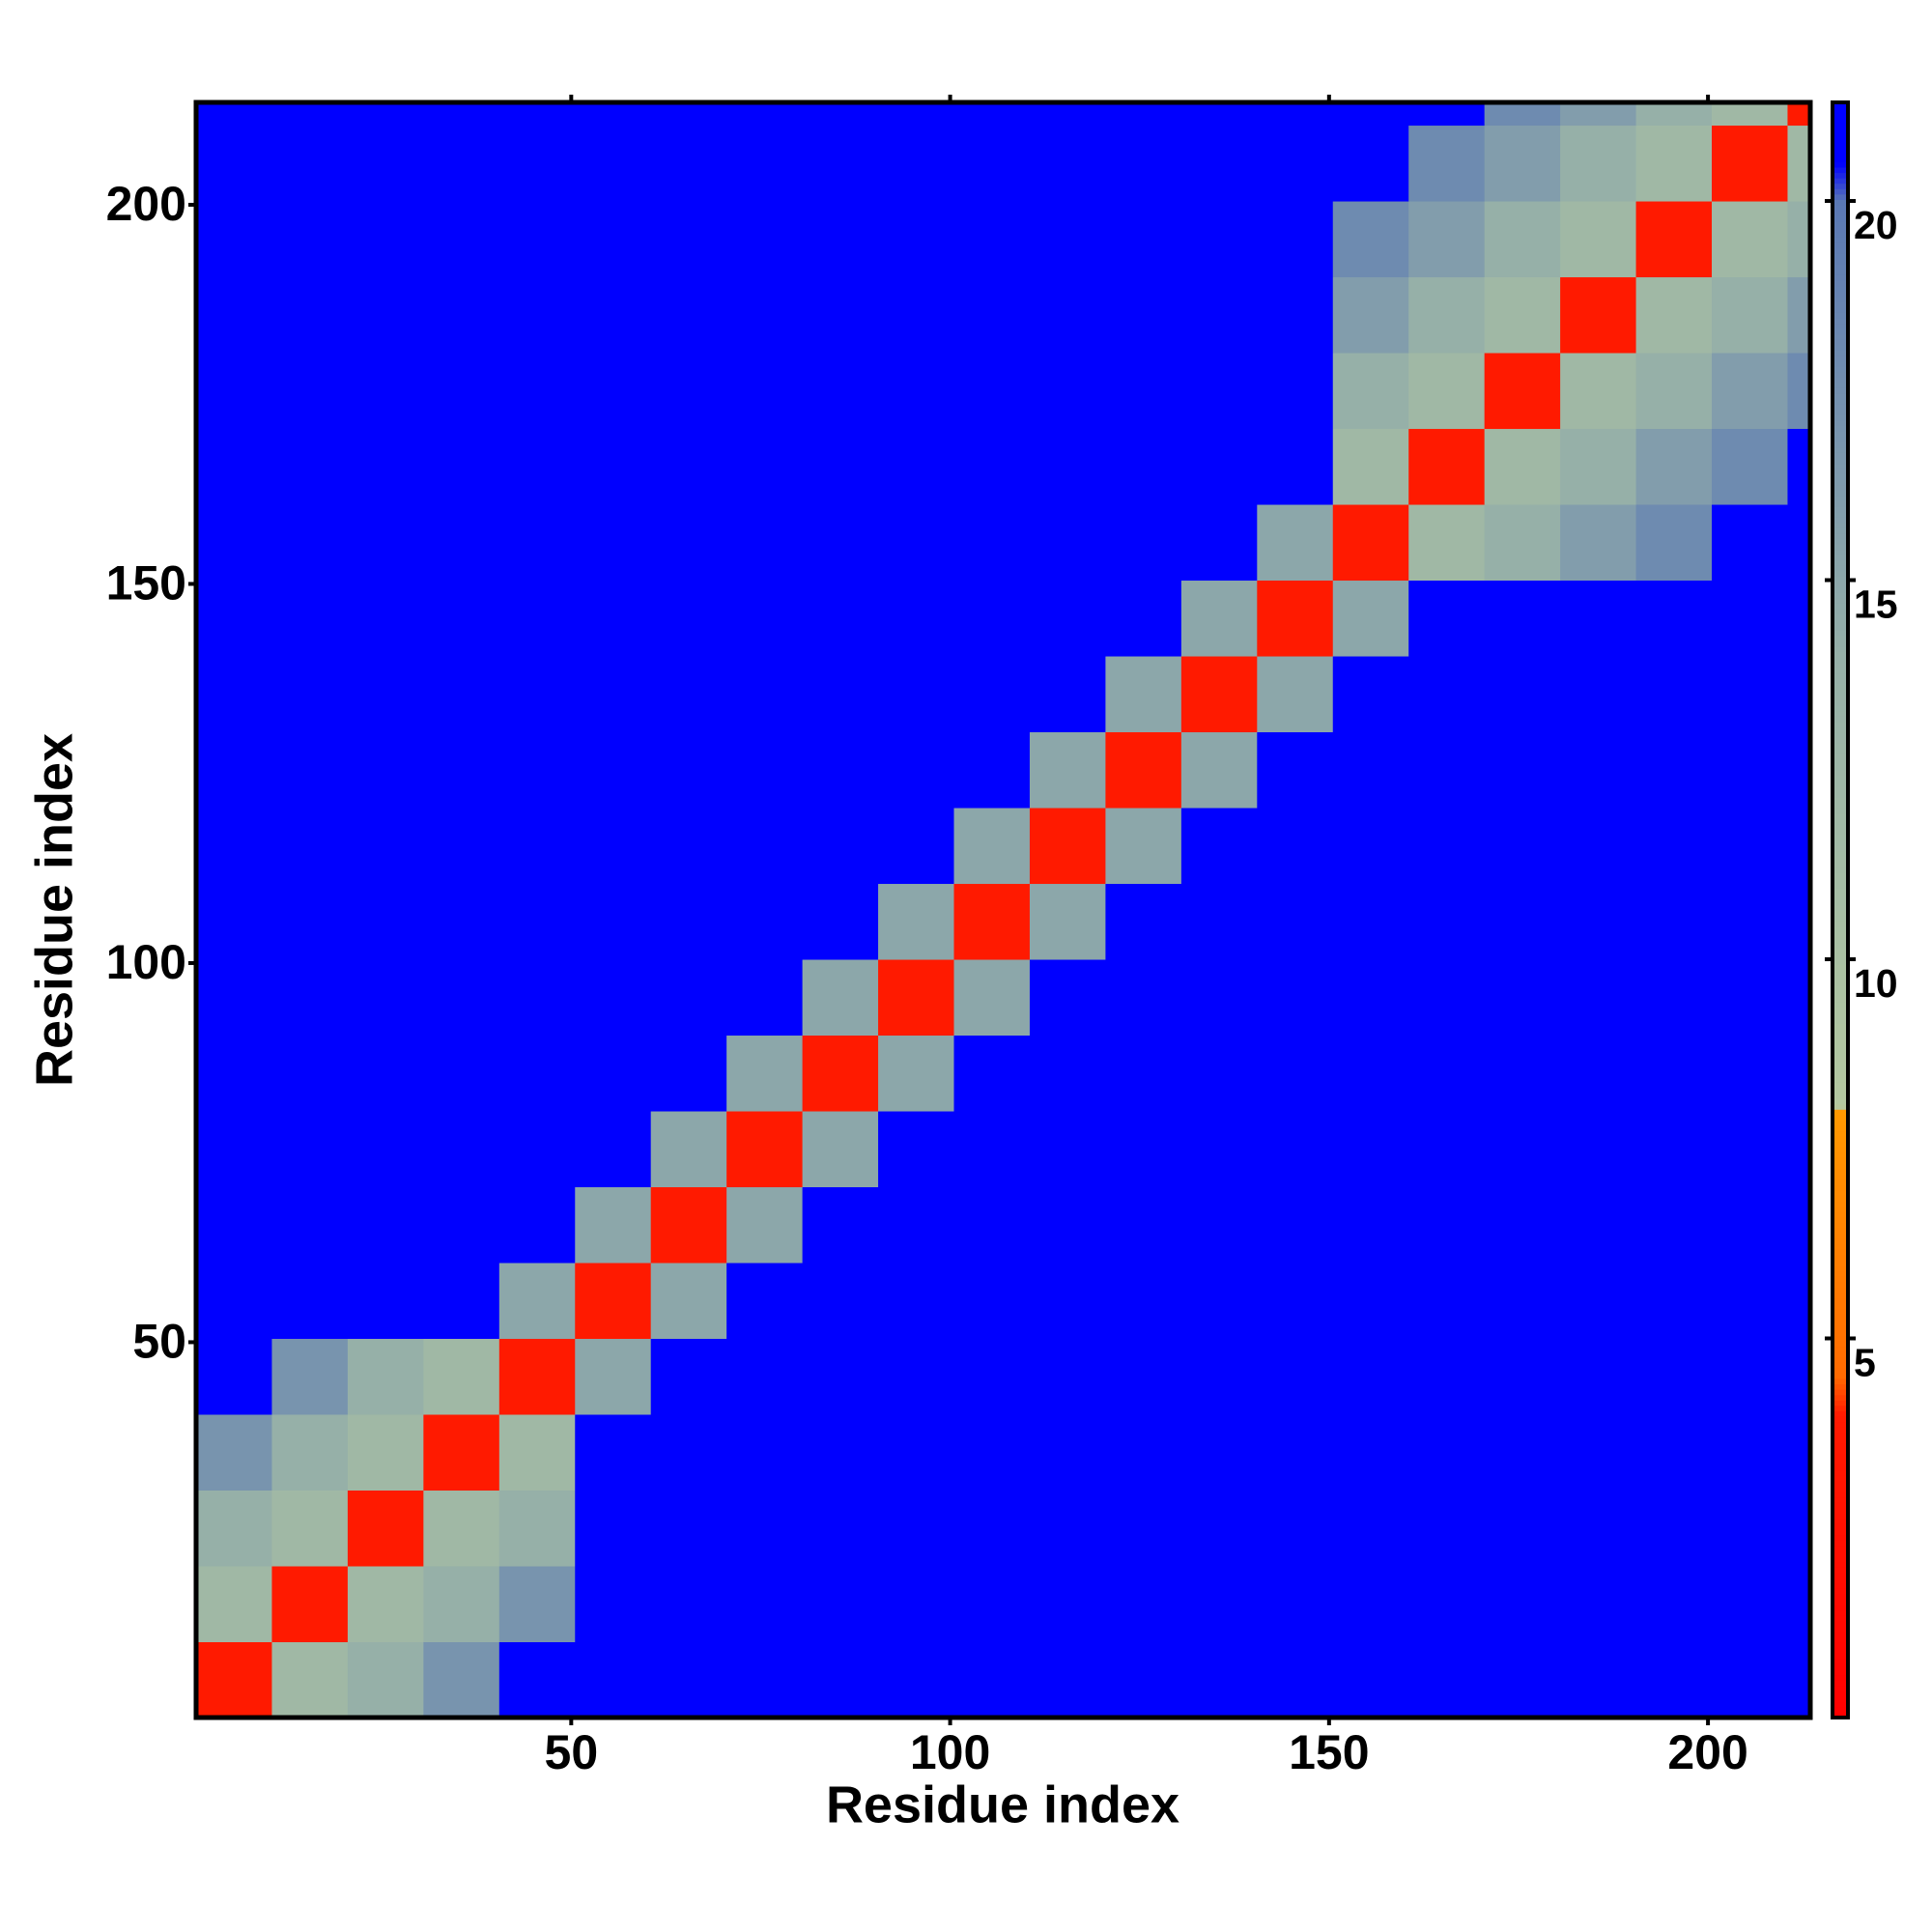  What do you see at coordinates (146, 962) in the screenshot?
I see `y-tick-label: 100` at bounding box center [146, 962].